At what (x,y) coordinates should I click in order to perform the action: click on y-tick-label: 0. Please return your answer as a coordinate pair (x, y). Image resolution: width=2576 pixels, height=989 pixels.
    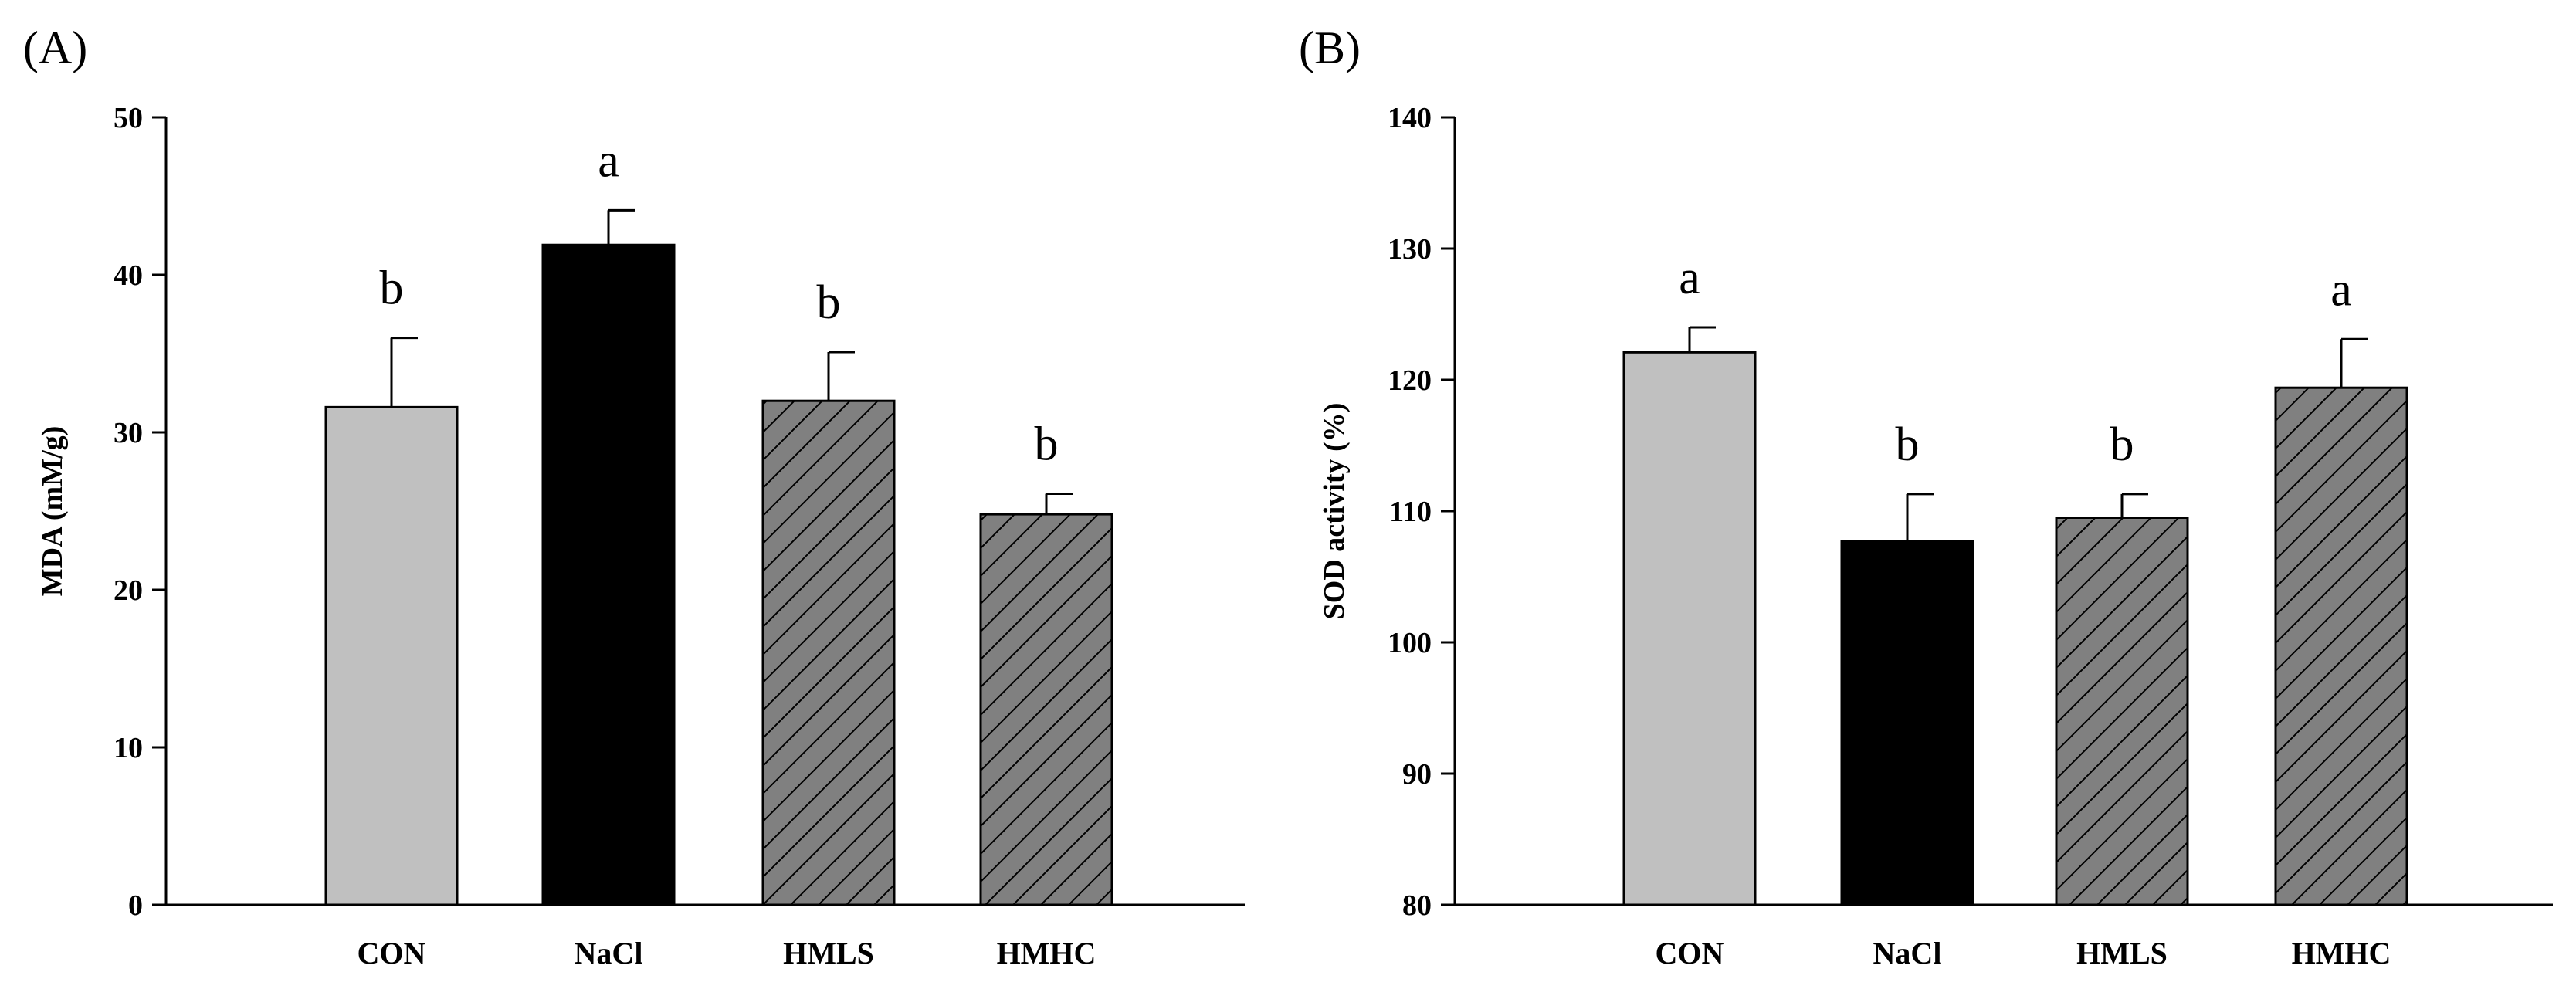
    Looking at the image, I should click on (135, 905).